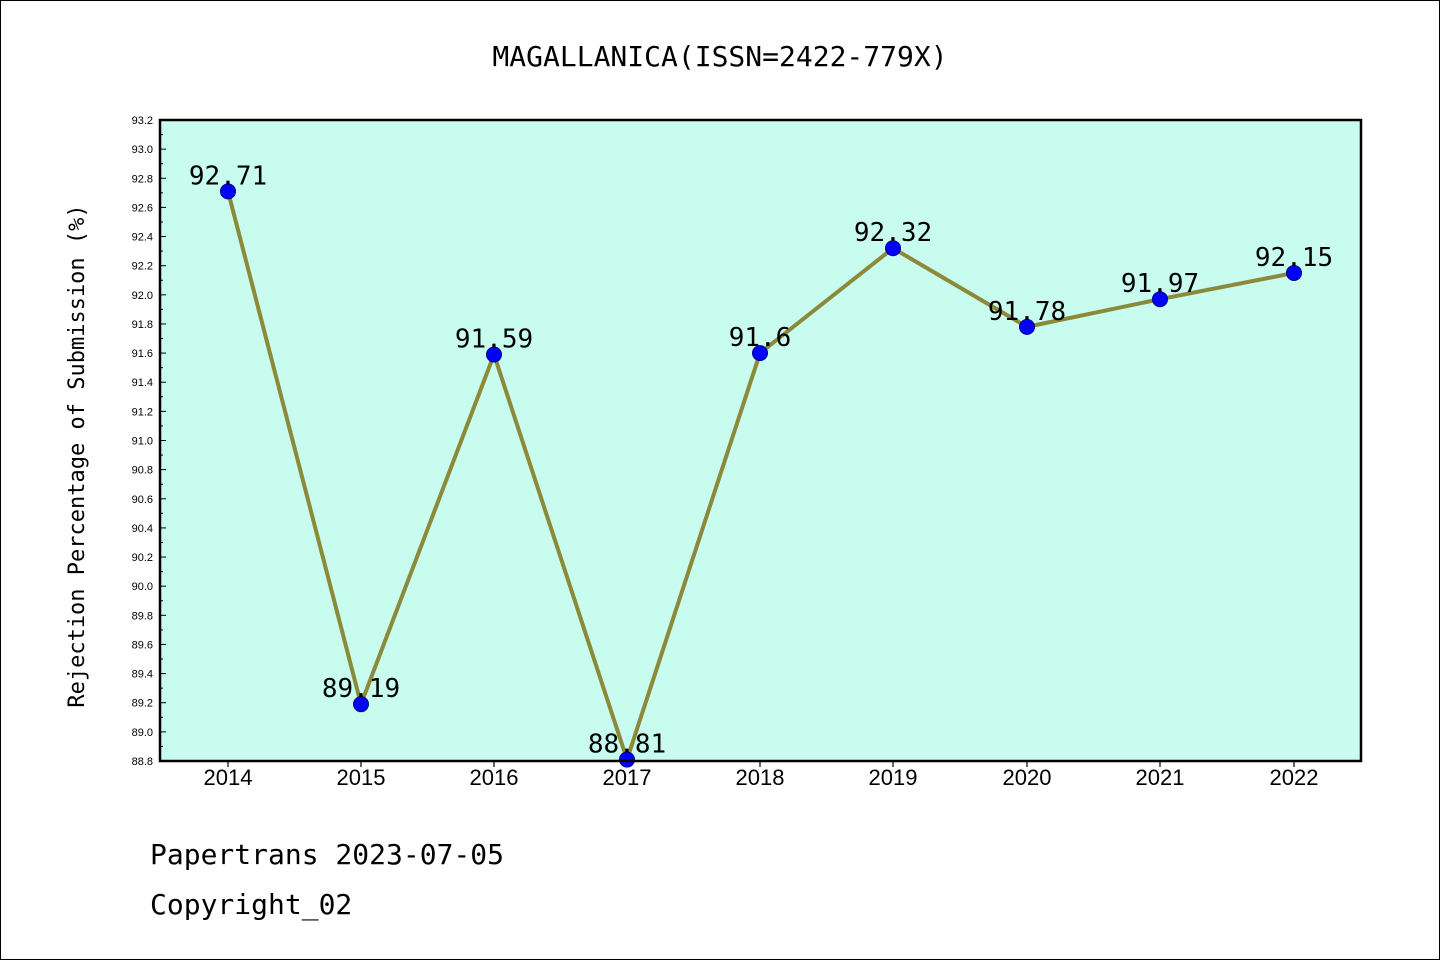 The image size is (1440, 960). What do you see at coordinates (228, 176) in the screenshot?
I see `data-label: 92.71` at bounding box center [228, 176].